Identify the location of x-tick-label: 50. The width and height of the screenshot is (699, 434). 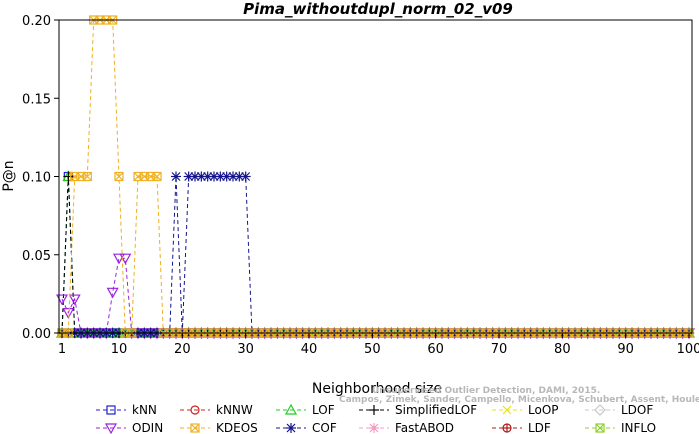
(372, 349).